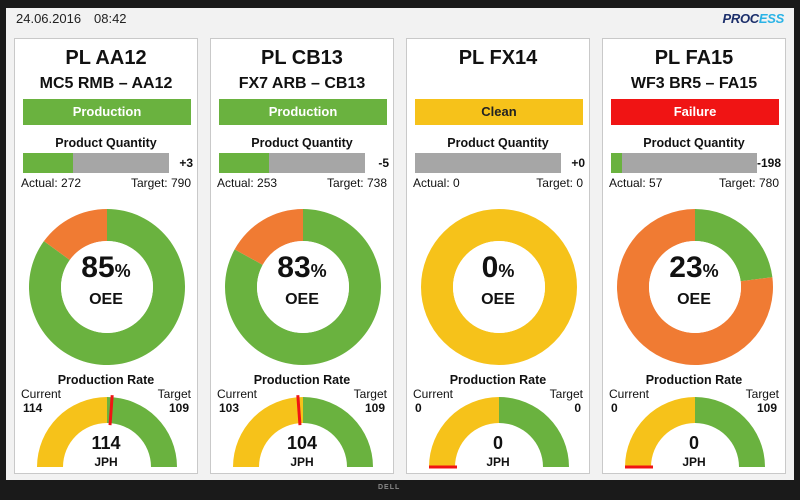  What do you see at coordinates (106, 58) in the screenshot?
I see `panel-title: PL AA12` at bounding box center [106, 58].